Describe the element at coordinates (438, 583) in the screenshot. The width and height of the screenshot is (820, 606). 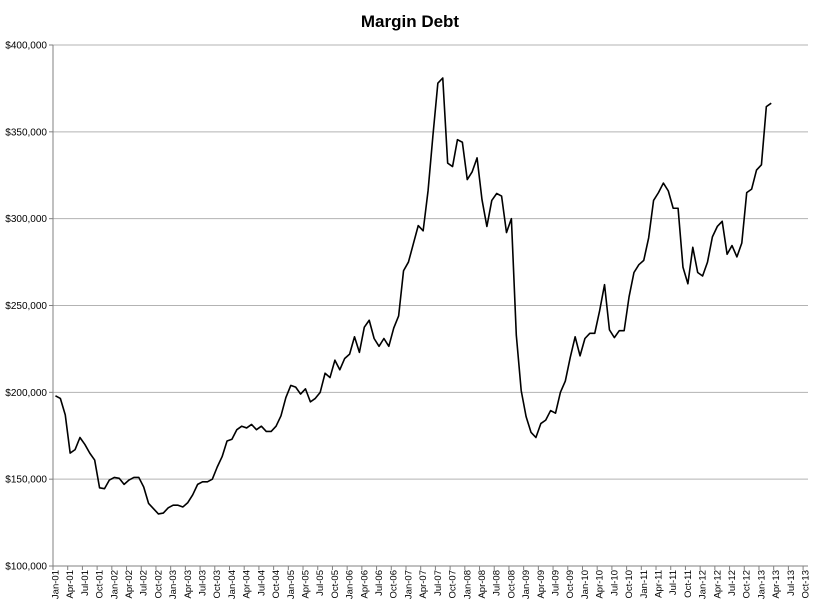
I see `x-tick-label: Jul-07` at that location.